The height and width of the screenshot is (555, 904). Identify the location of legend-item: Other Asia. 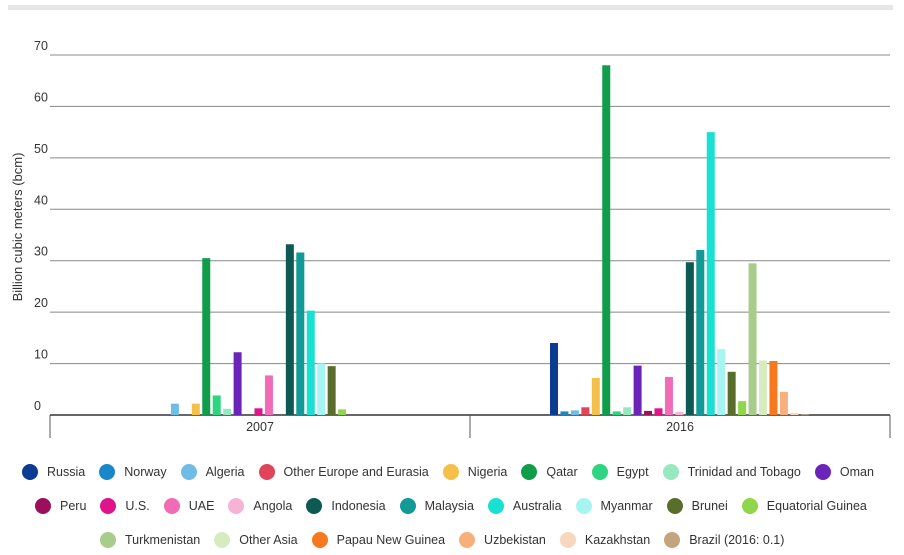
(256, 540).